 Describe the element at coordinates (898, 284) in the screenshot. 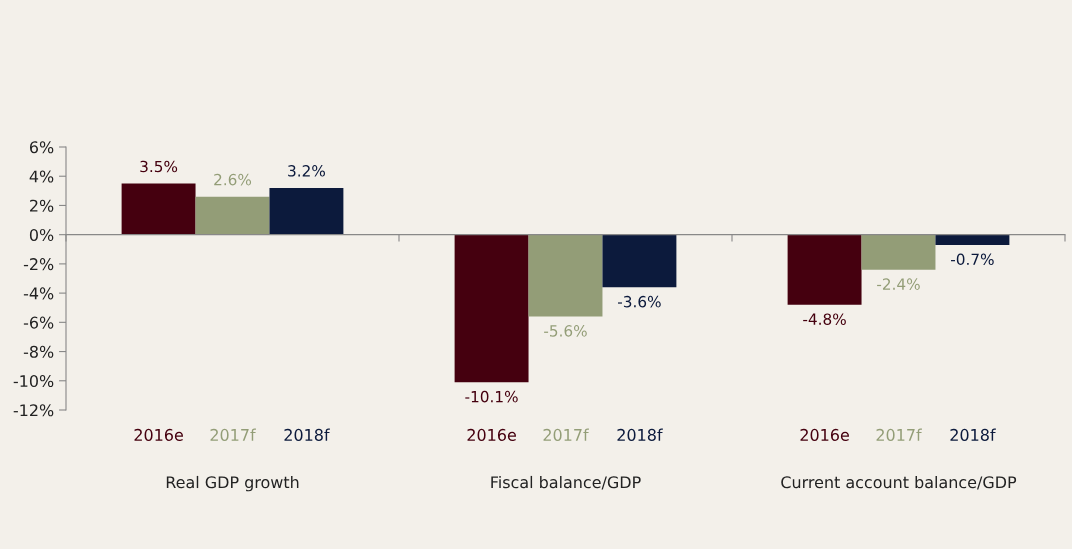

I see `data-label: -2.4%` at that location.